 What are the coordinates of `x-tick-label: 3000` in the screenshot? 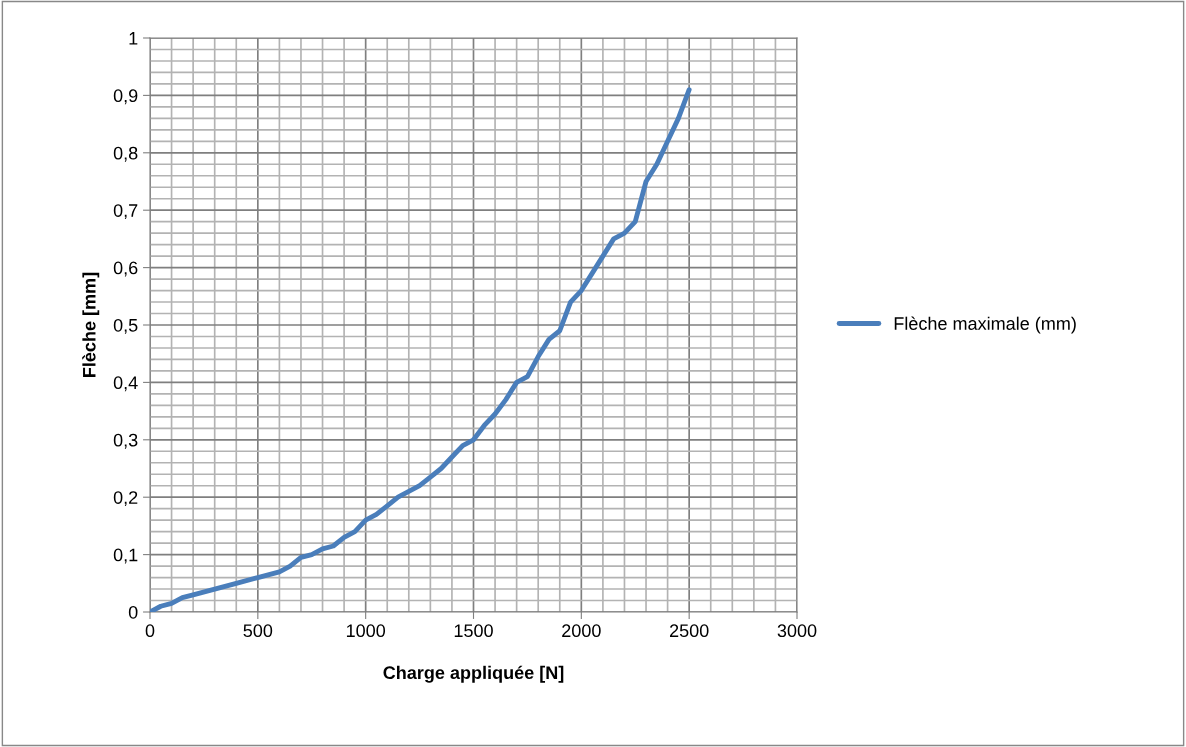 It's located at (797, 631).